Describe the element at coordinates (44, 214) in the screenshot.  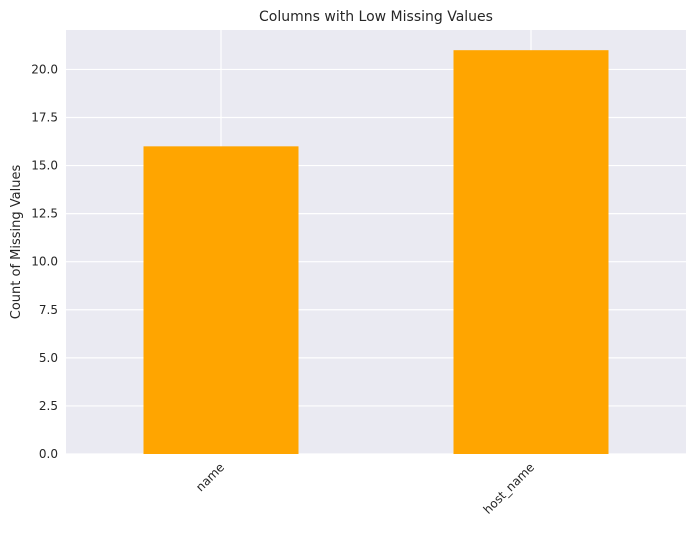
I see `y-tick-label: 12.5` at that location.